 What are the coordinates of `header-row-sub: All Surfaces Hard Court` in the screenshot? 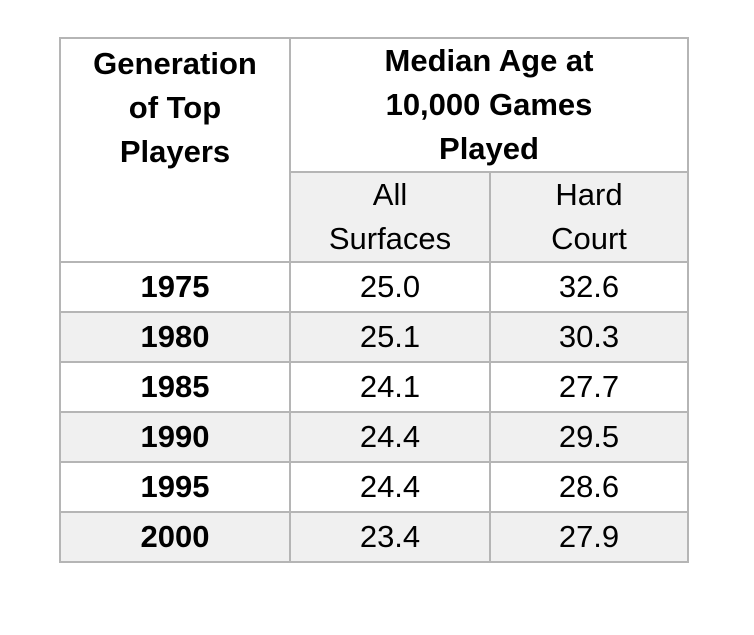 It's located at (374, 217).